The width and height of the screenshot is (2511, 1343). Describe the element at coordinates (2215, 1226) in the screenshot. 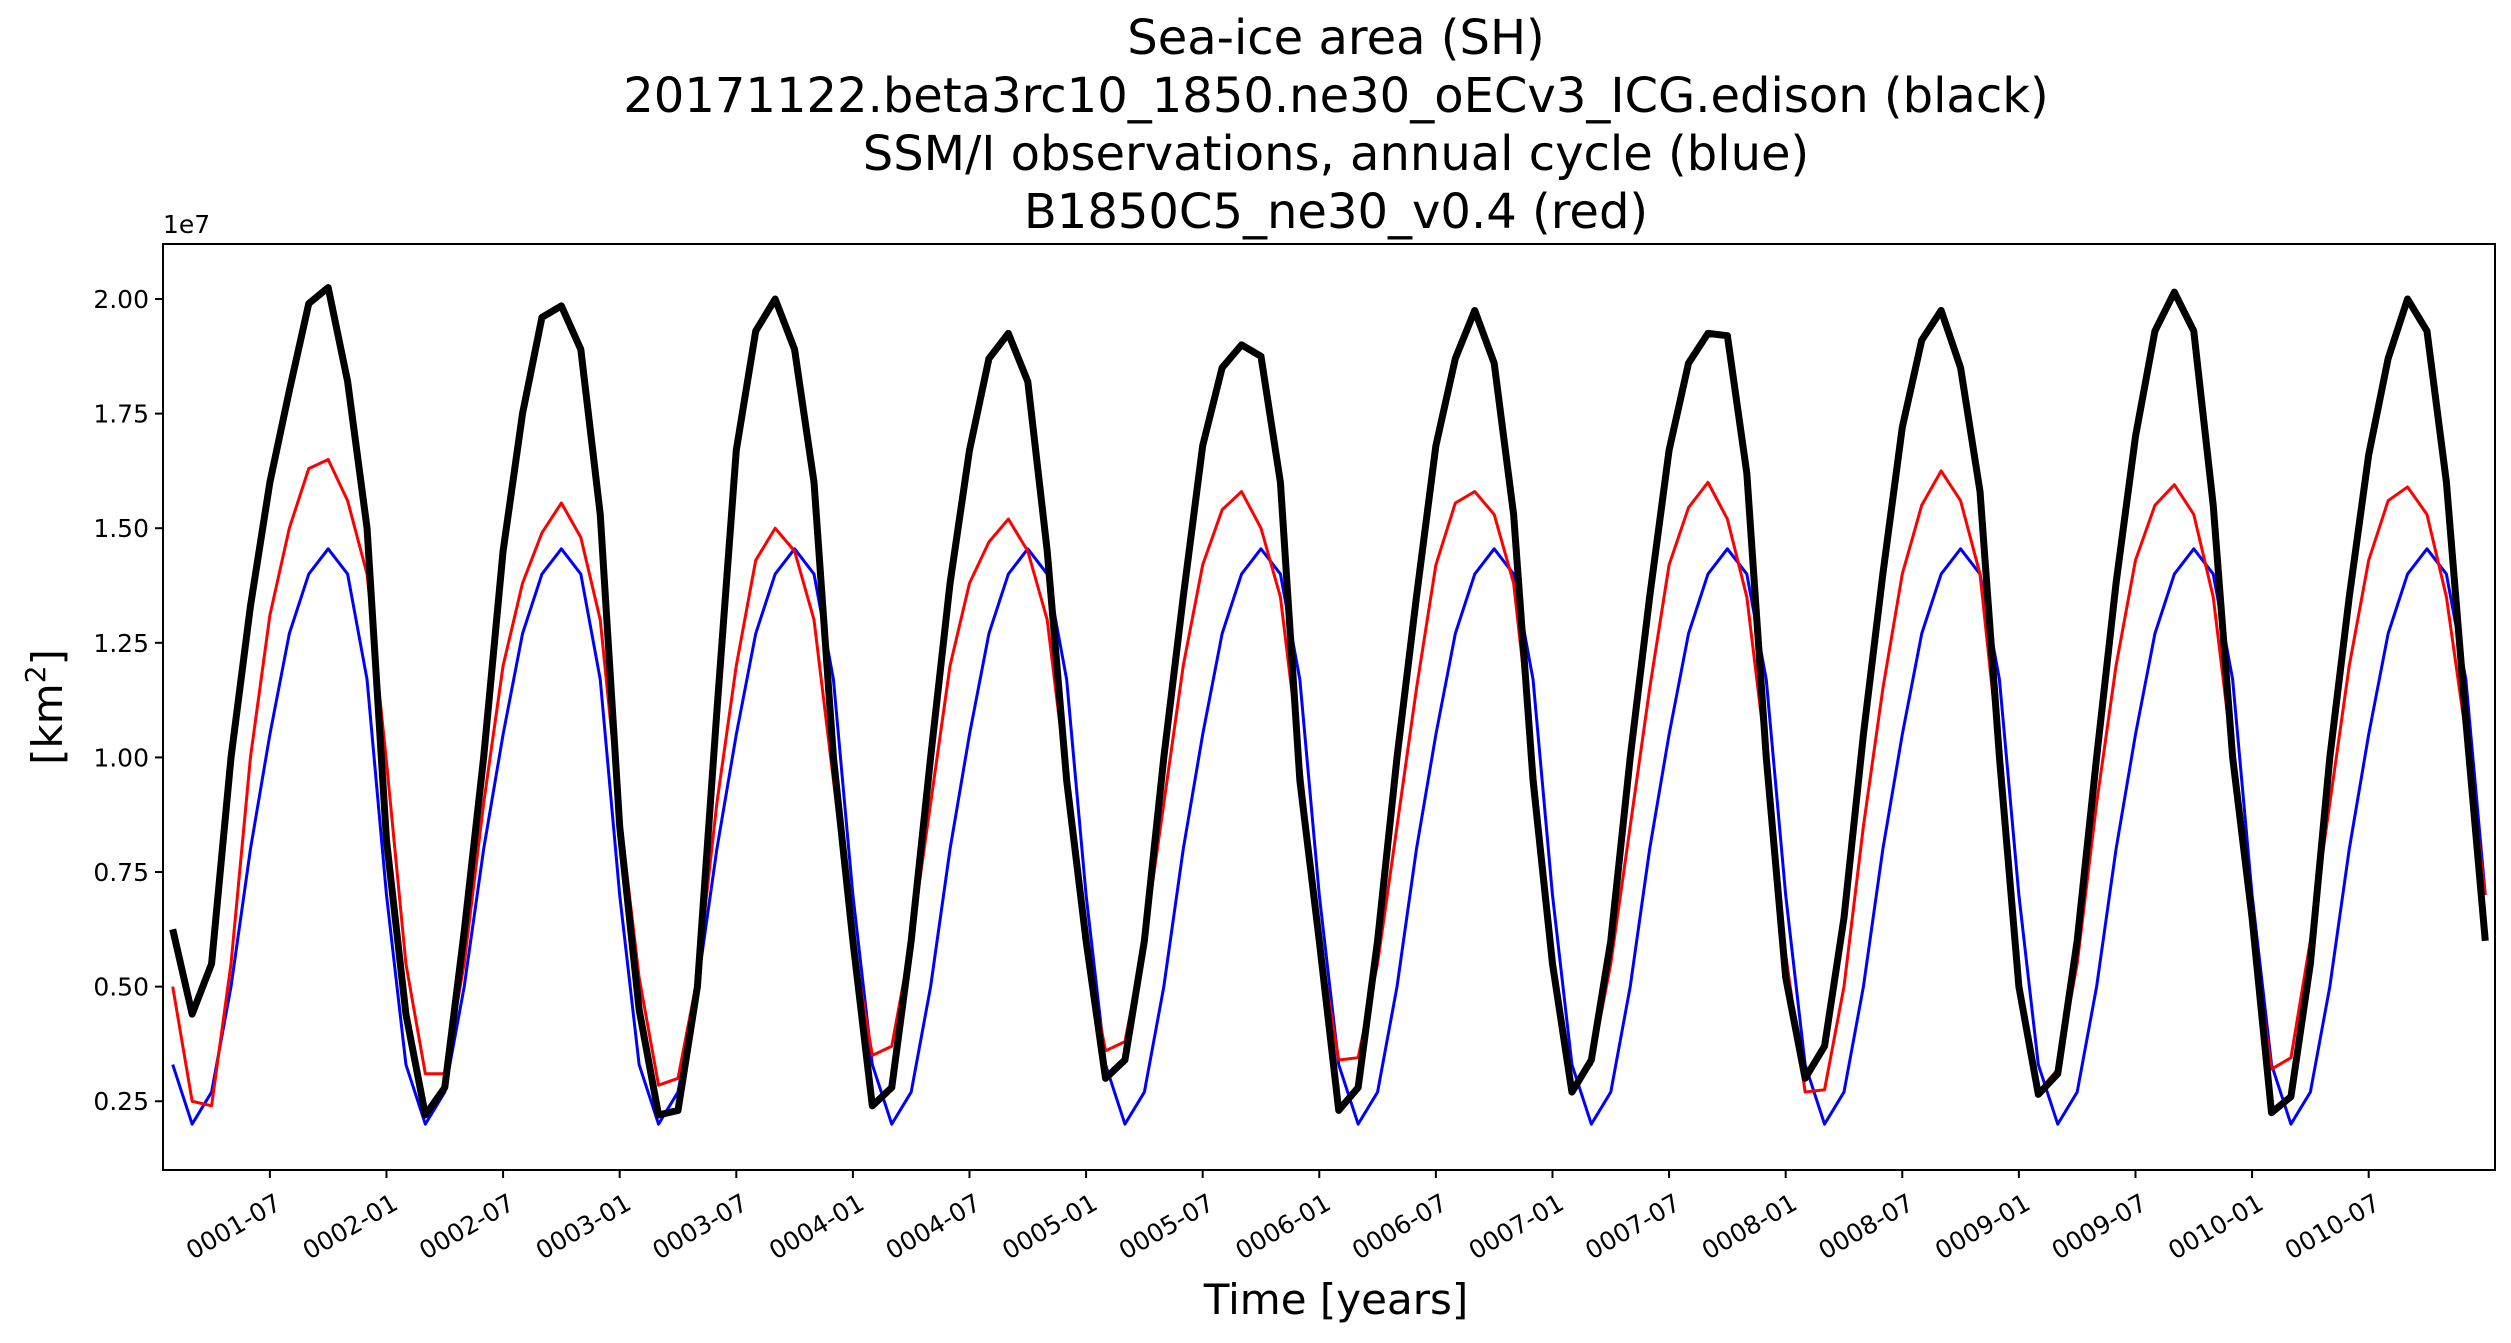

I see `x-tick-label: 0010-01` at that location.